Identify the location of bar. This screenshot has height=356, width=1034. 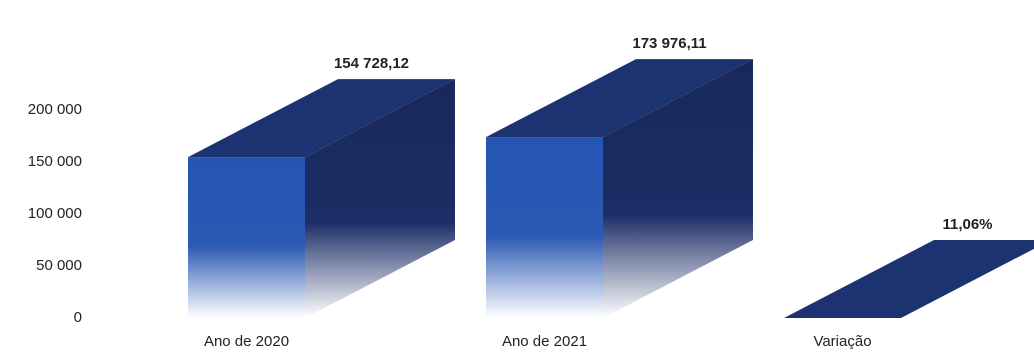
(909, 278).